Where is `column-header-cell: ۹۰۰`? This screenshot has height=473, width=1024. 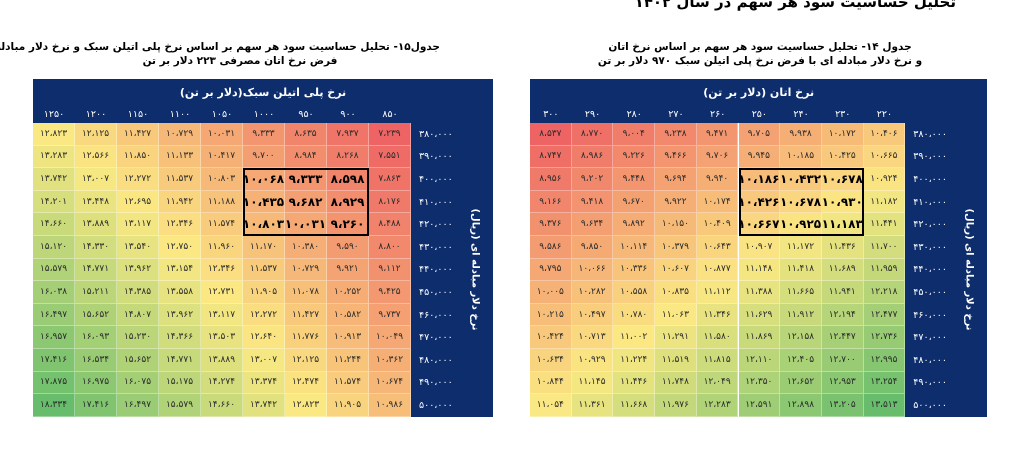 column-header-cell: ۹۰۰ is located at coordinates (348, 114).